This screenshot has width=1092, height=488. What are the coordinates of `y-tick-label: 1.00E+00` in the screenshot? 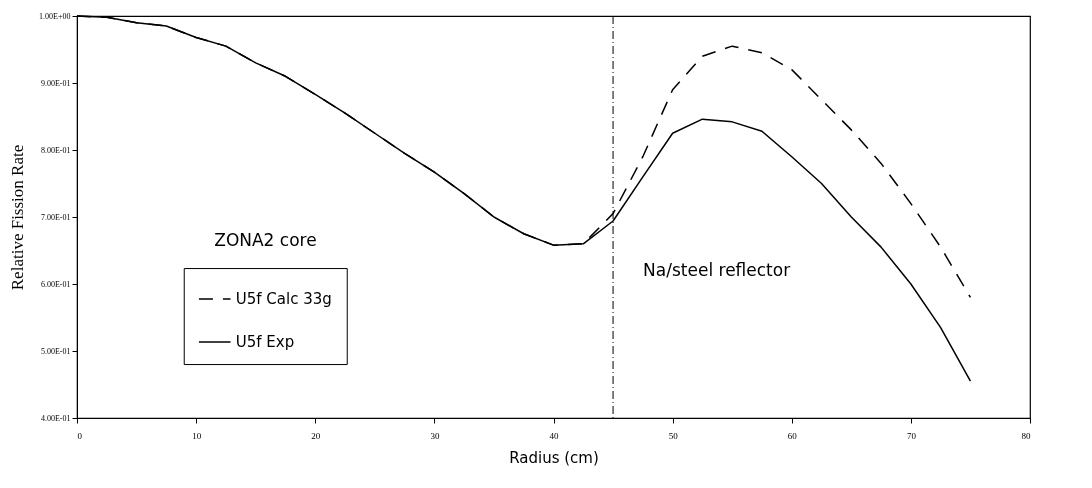 It's located at (55, 16).